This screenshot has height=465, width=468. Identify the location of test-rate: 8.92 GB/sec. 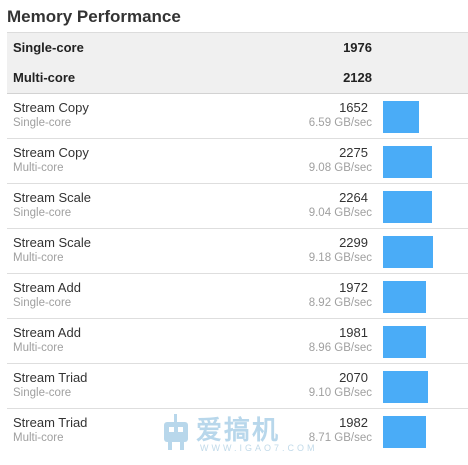
(340, 303).